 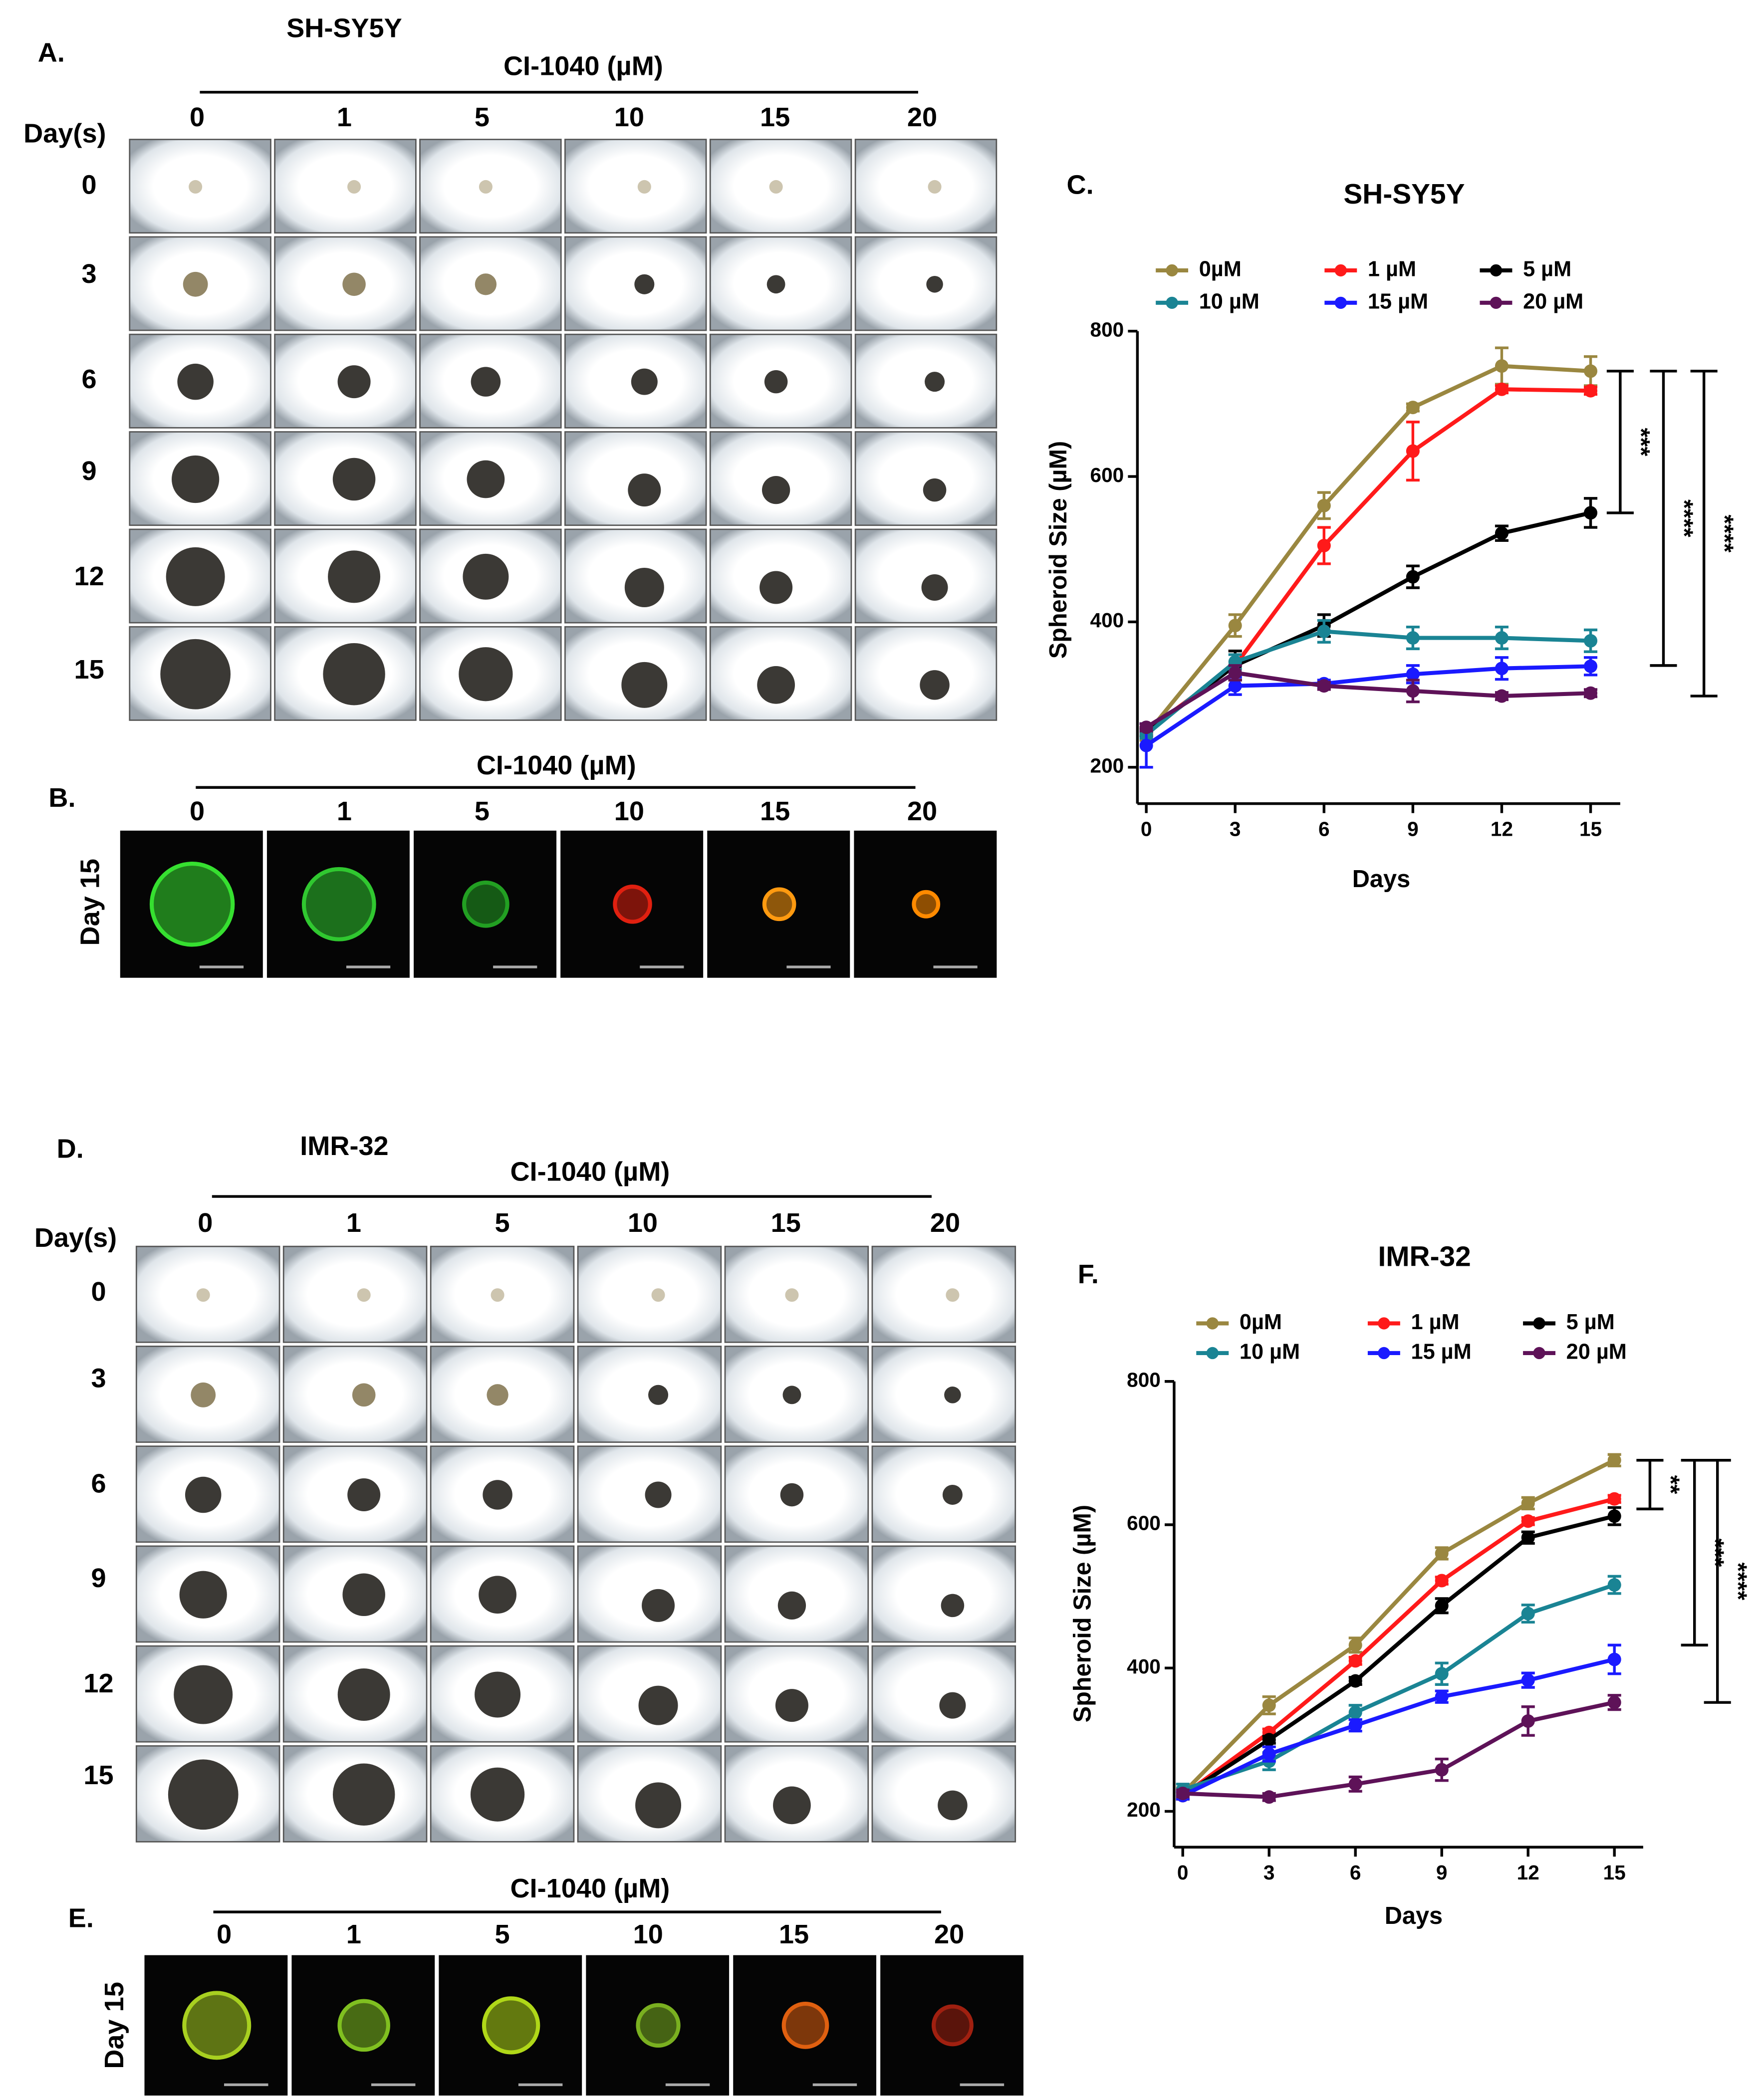 What do you see at coordinates (197, 117) in the screenshot?
I see `concentration-label: 0` at bounding box center [197, 117].